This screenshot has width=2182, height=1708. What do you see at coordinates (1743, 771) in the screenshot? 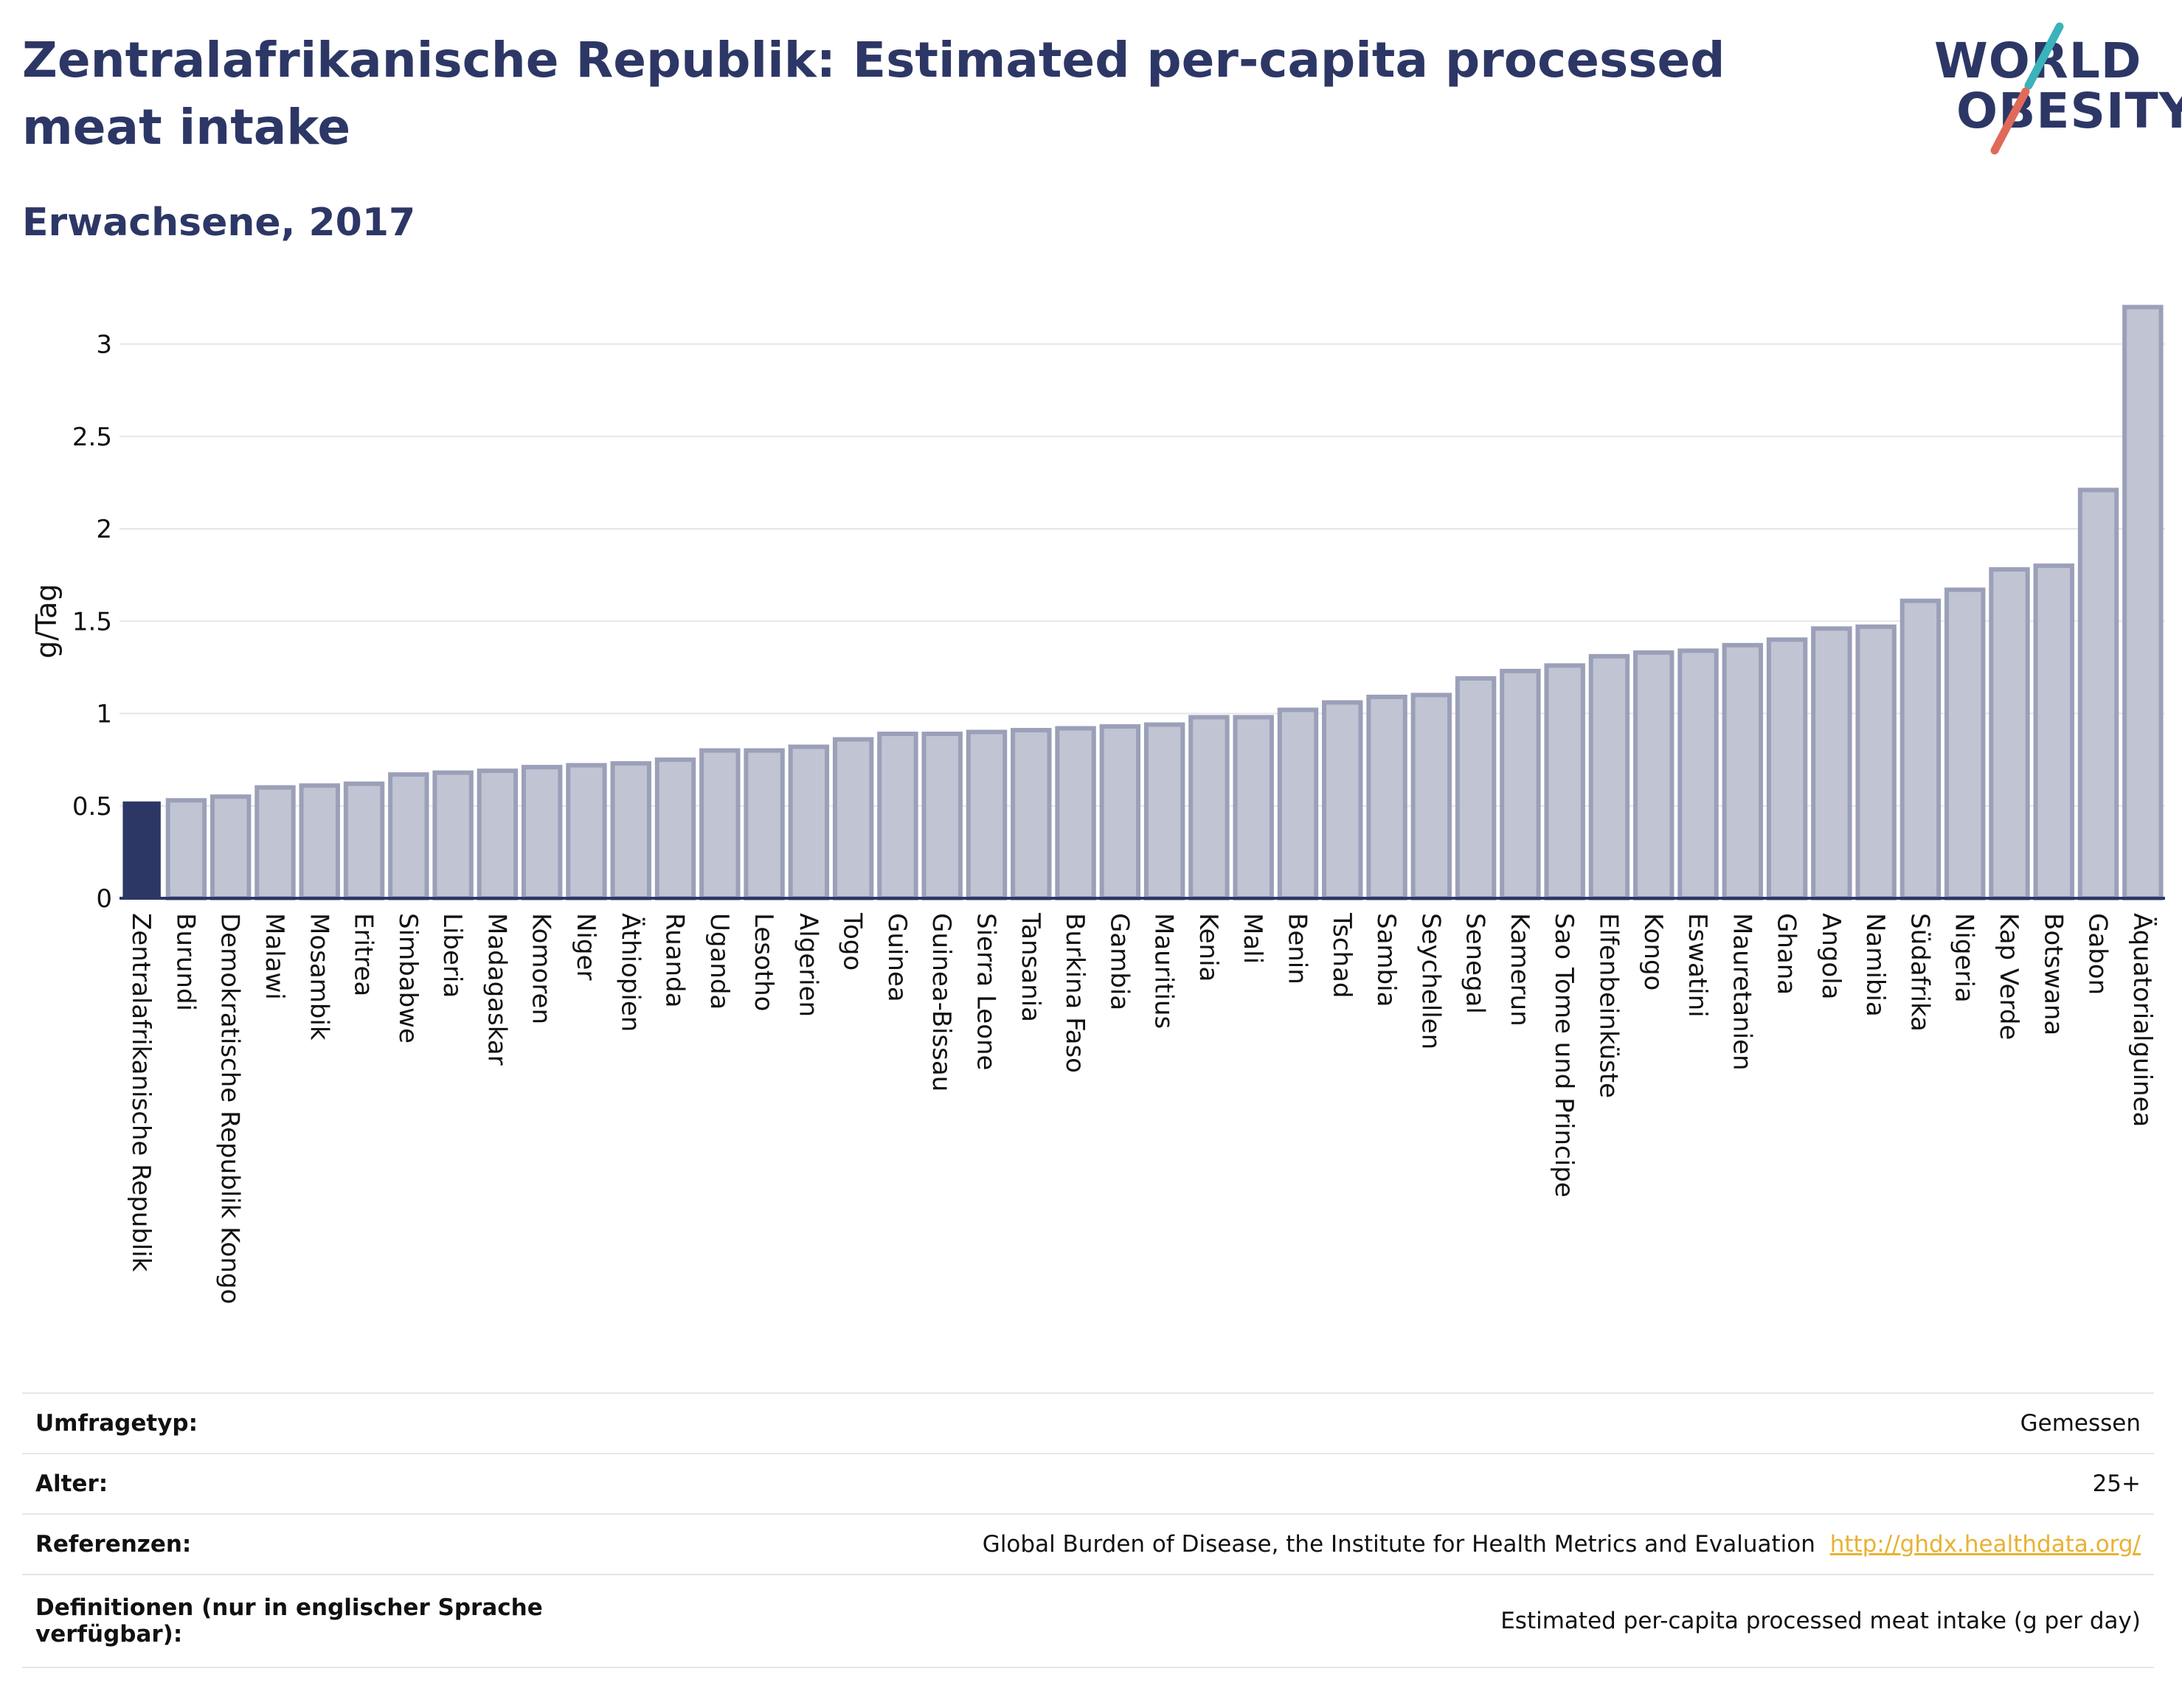
I see `bar-mauretanien` at bounding box center [1743, 771].